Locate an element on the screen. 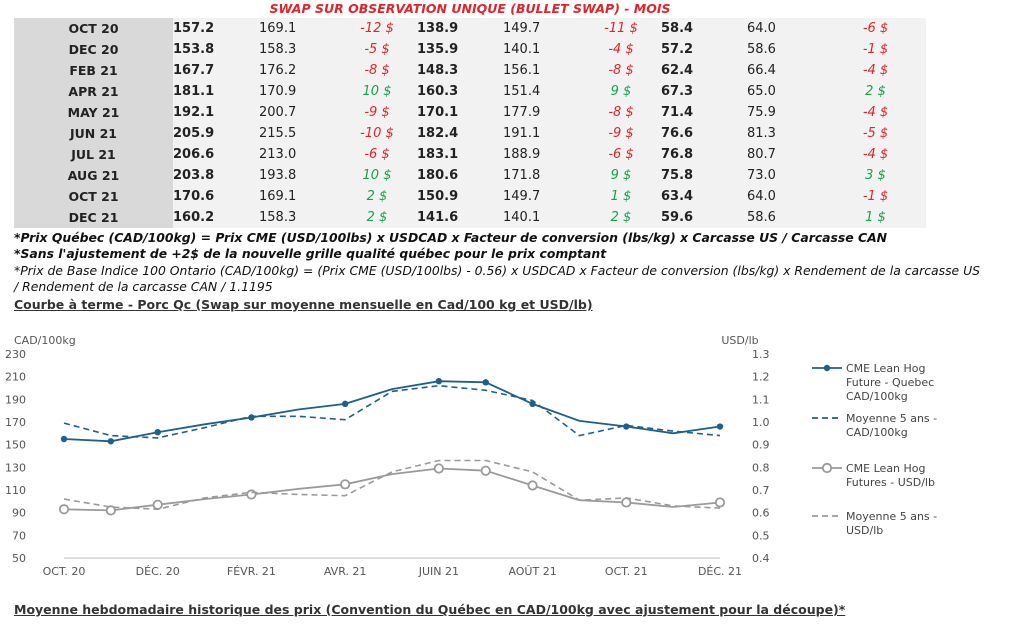 The width and height of the screenshot is (1024, 626). y-axis-left-label: CAD/100kg is located at coordinates (45, 340).